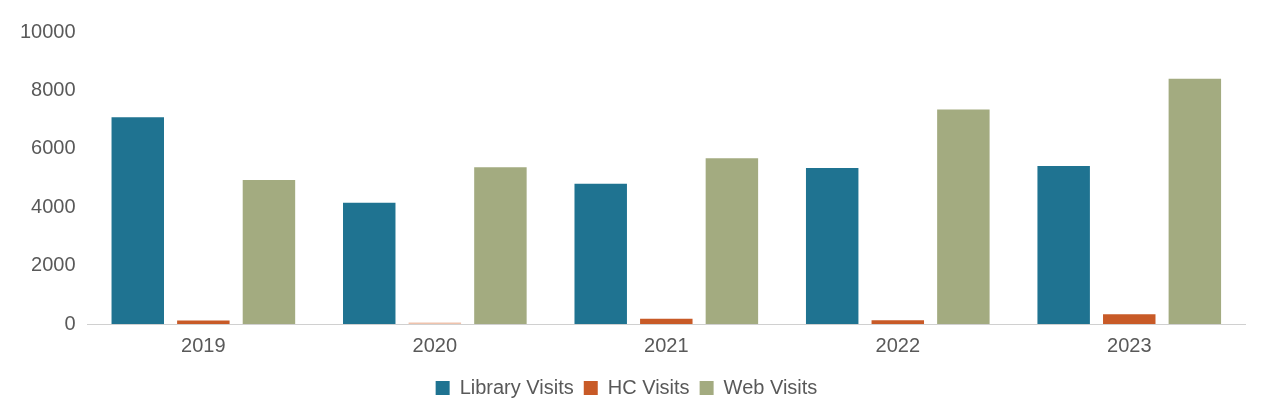 This screenshot has height=416, width=1283. What do you see at coordinates (53, 264) in the screenshot?
I see `y-tick-label: 2000` at bounding box center [53, 264].